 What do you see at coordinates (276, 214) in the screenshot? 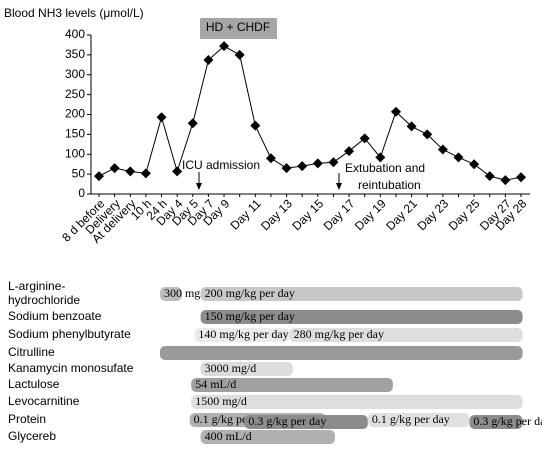
I see `x-tick-label: Day 13` at bounding box center [276, 214].